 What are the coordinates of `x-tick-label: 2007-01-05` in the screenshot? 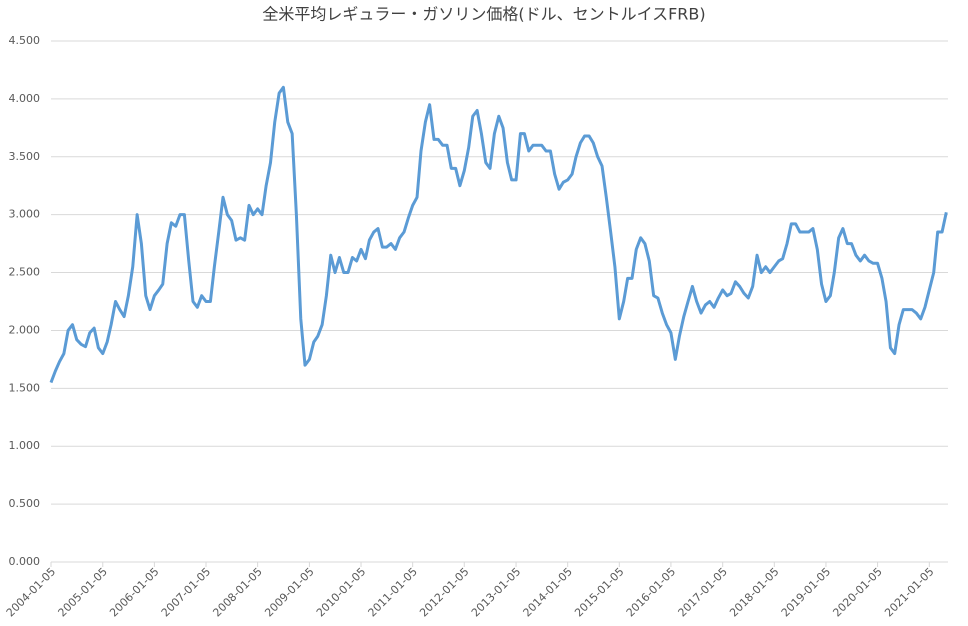 It's located at (186, 592).